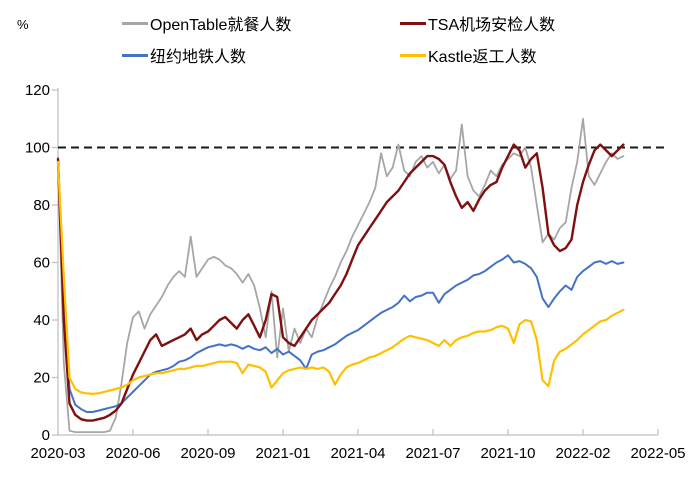 The height and width of the screenshot is (483, 695). I want to click on legend-label-subway: 纽约地铁人数, so click(198, 57).